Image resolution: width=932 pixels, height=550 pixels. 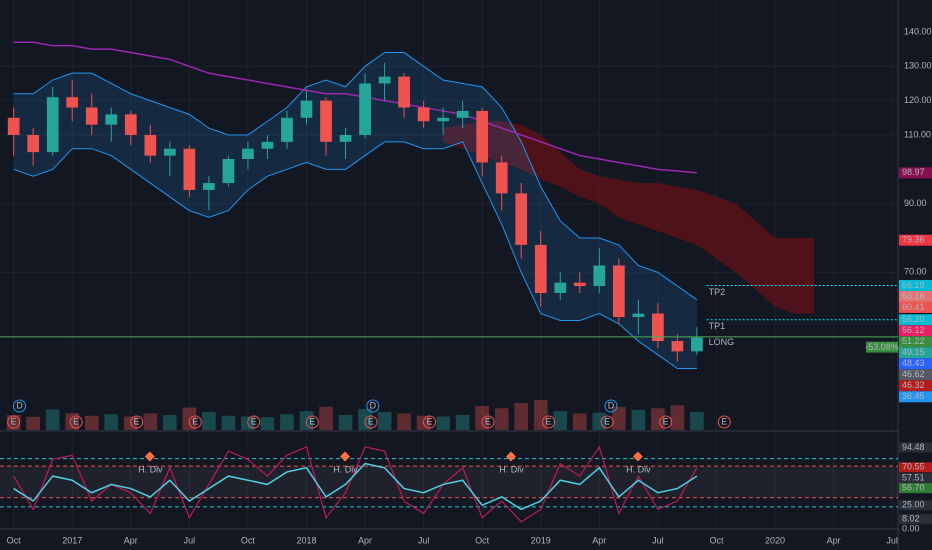 I want to click on osc-tag-label: 70.55, so click(x=913, y=467).